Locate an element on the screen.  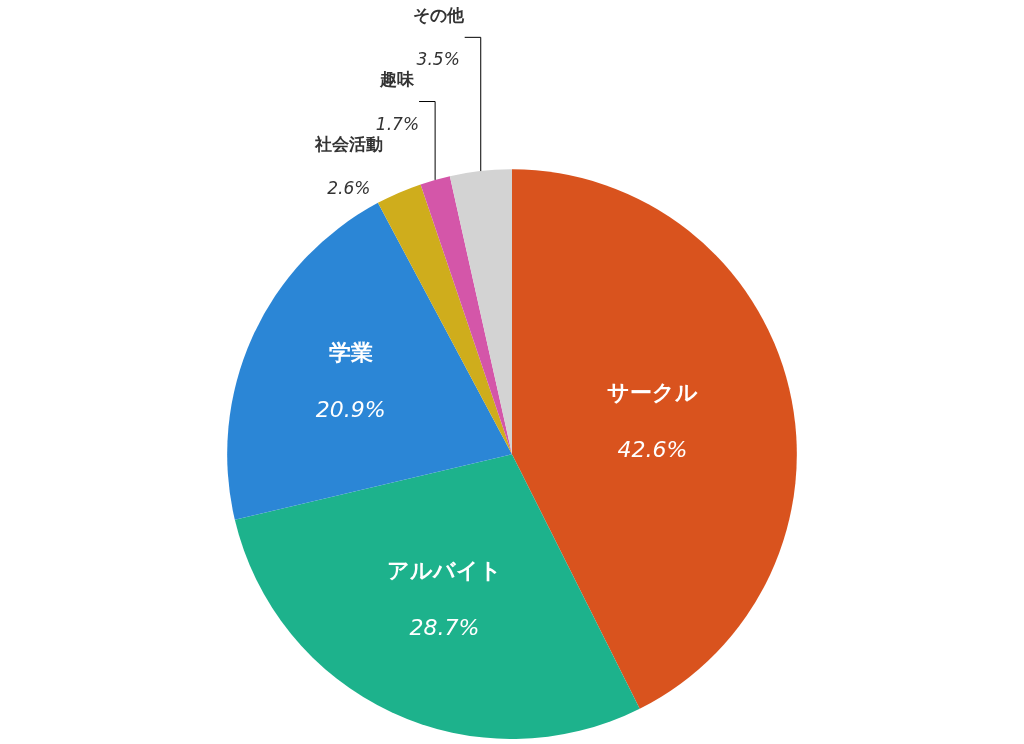
data-label: 20.9% is located at coordinates (350, 410).